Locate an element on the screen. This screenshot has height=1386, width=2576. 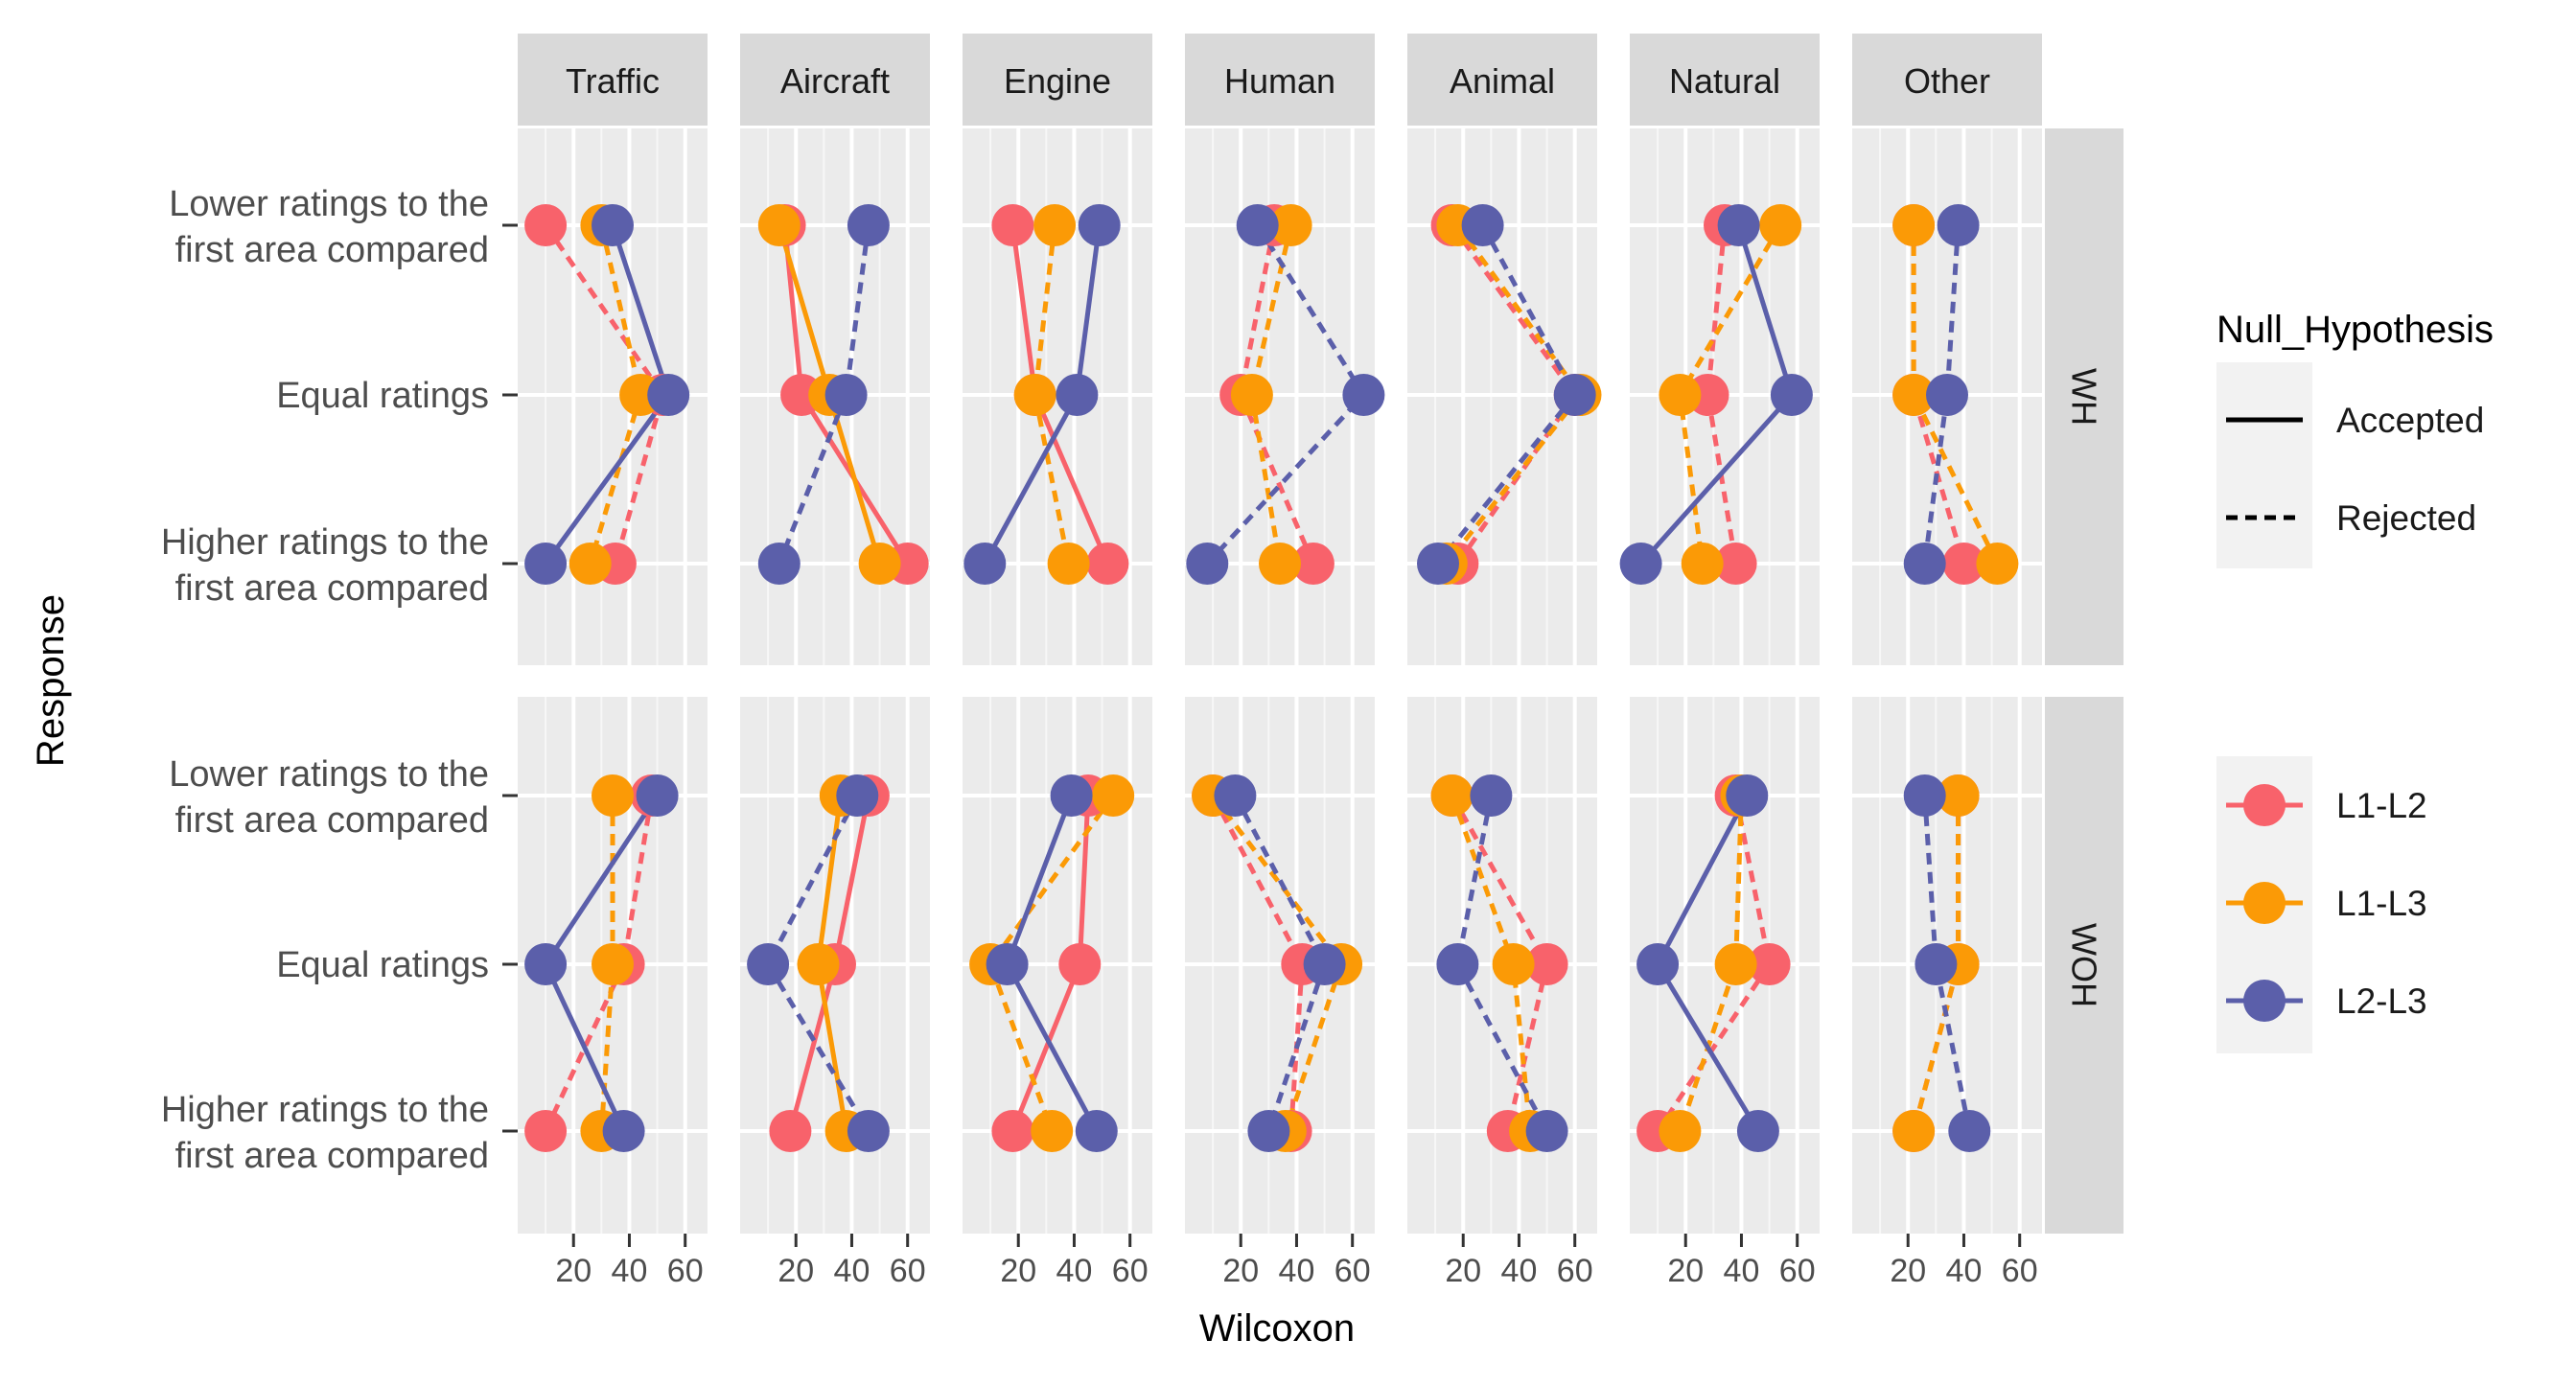
row-strip-wh is located at coordinates (2084, 397).